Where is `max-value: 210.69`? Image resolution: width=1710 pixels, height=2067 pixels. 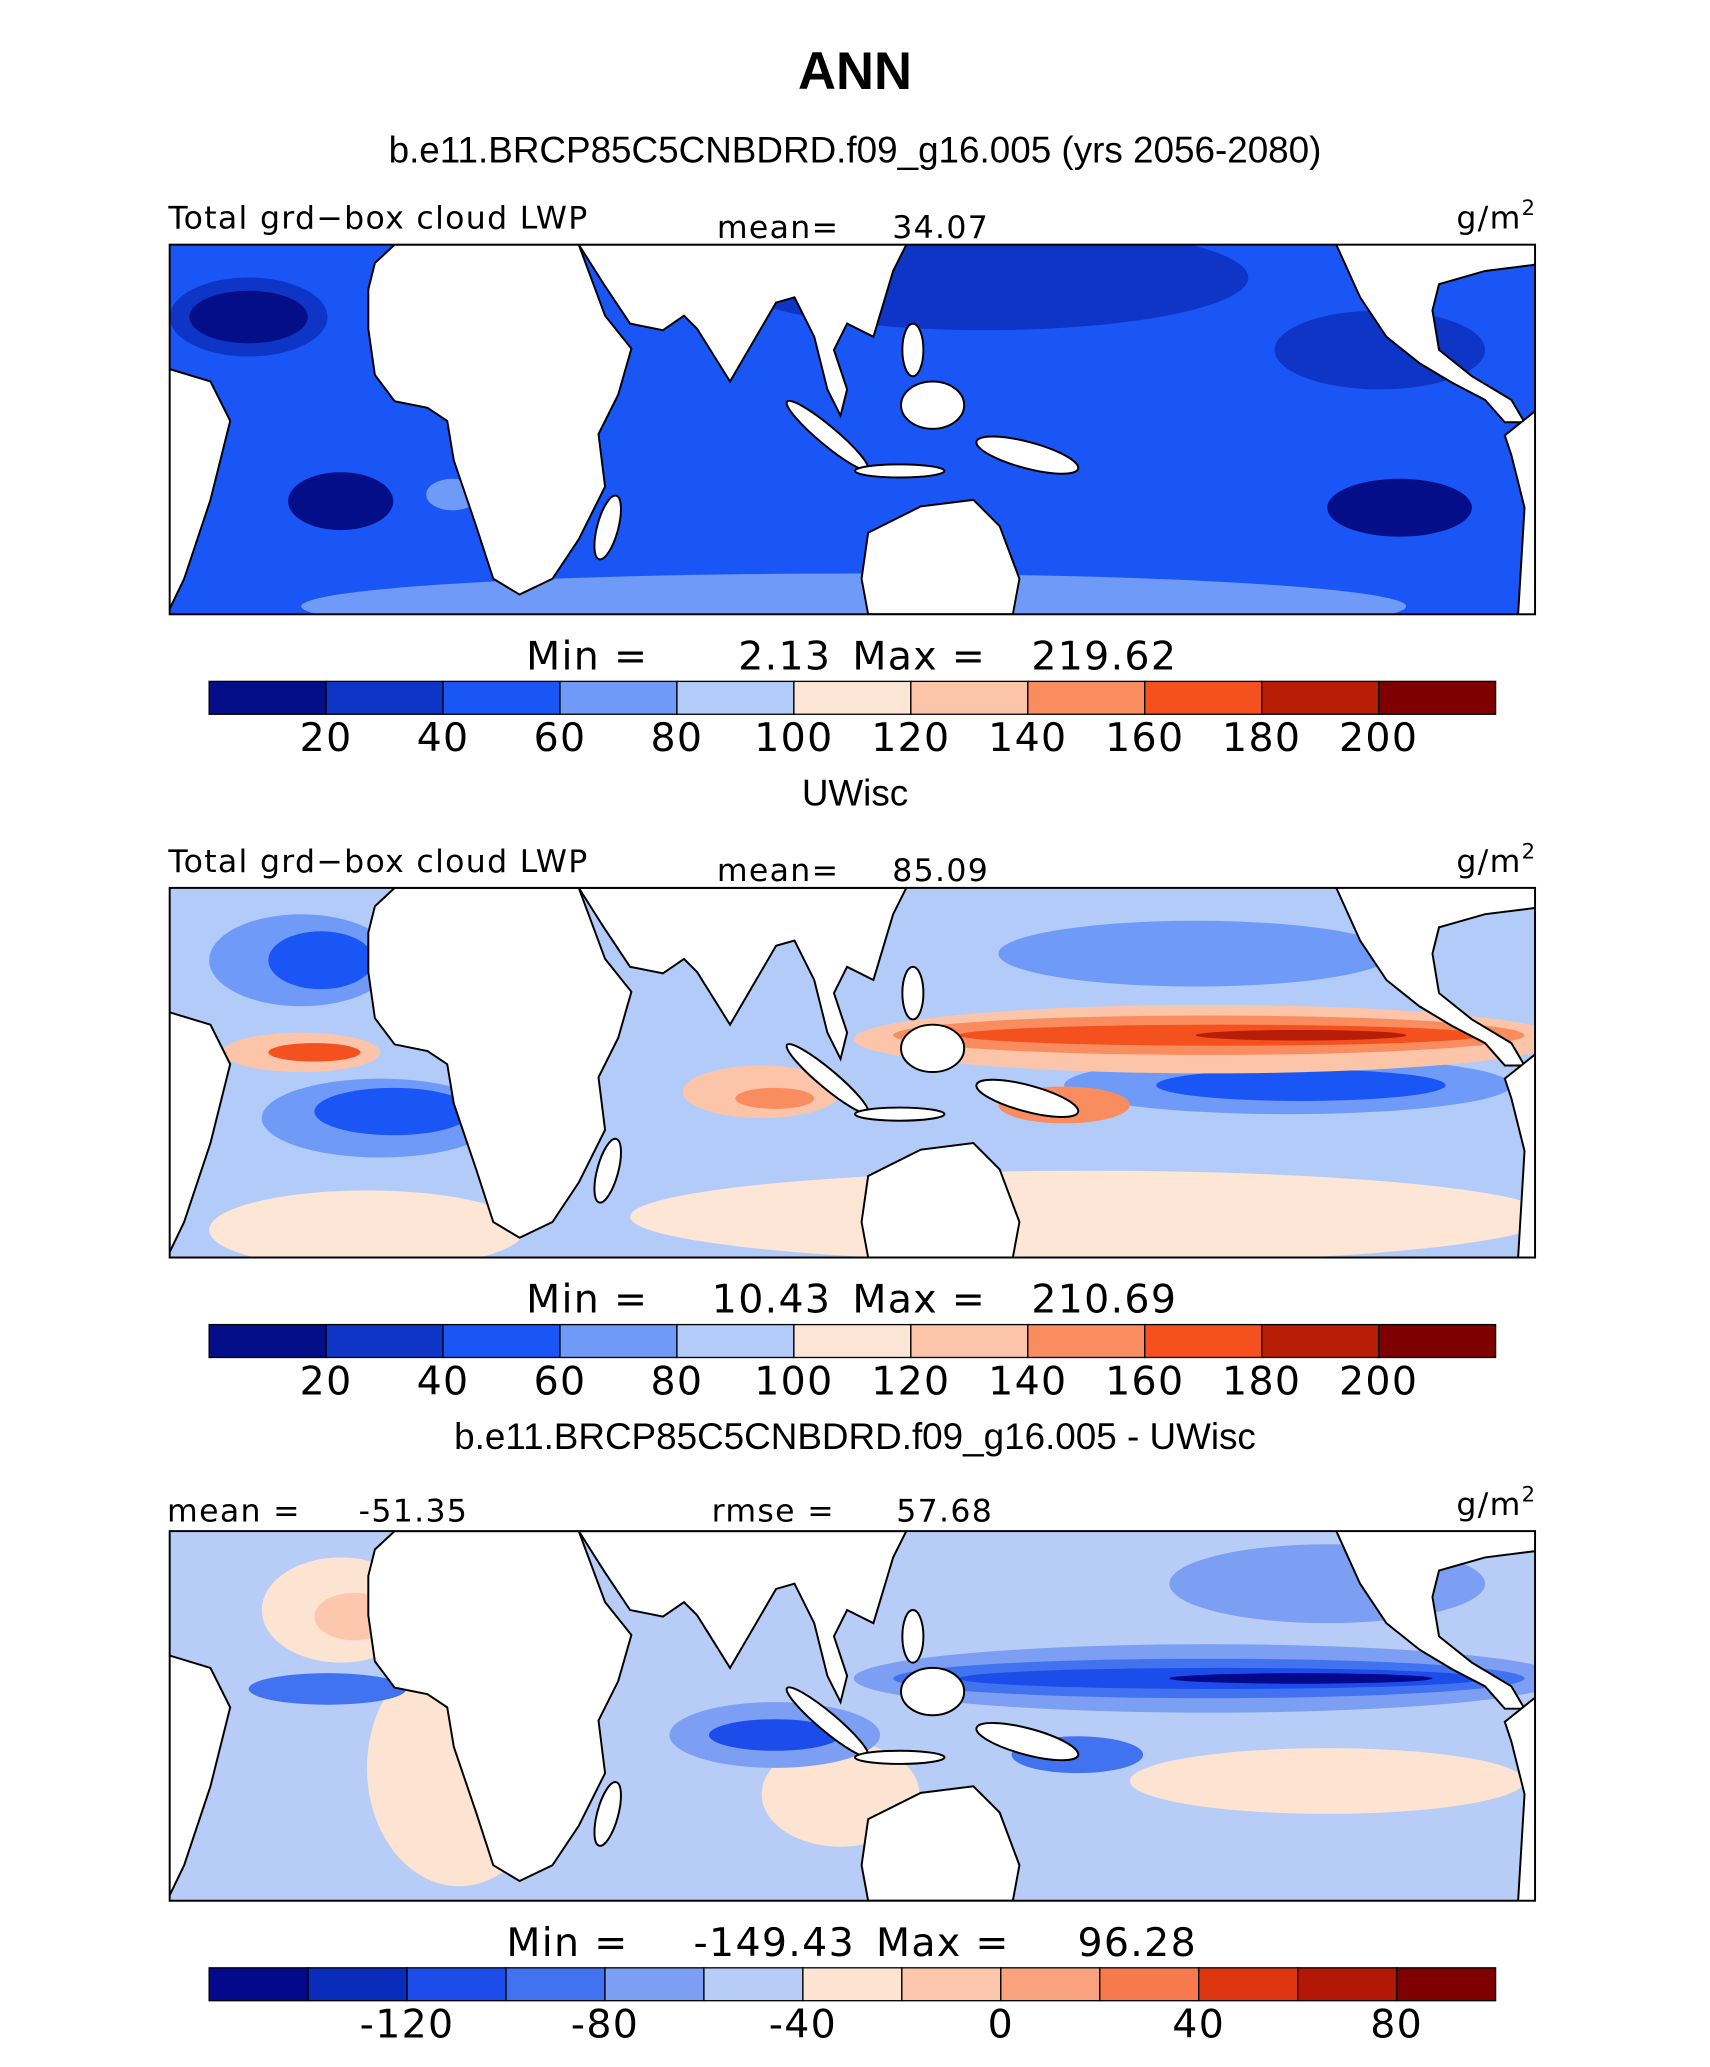
max-value: 210.69 is located at coordinates (1104, 1300).